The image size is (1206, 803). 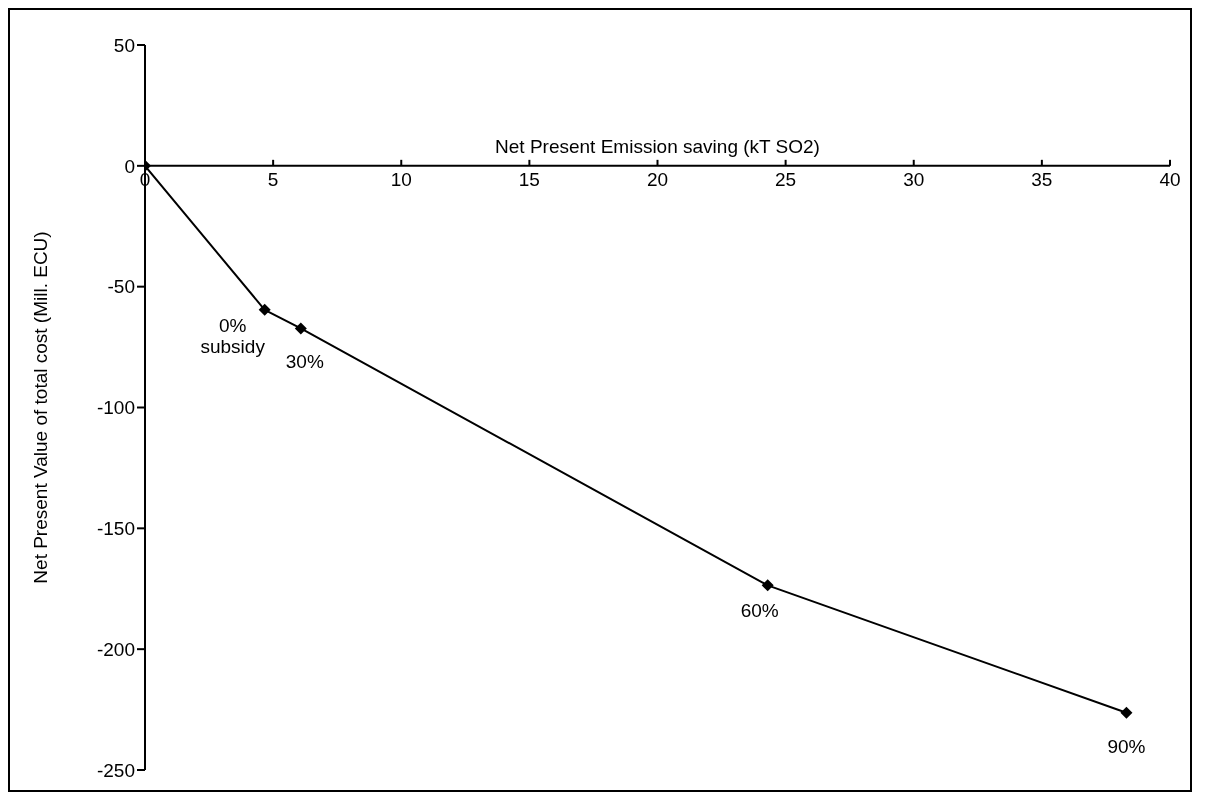 I want to click on annotation: 60%, so click(x=759, y=611).